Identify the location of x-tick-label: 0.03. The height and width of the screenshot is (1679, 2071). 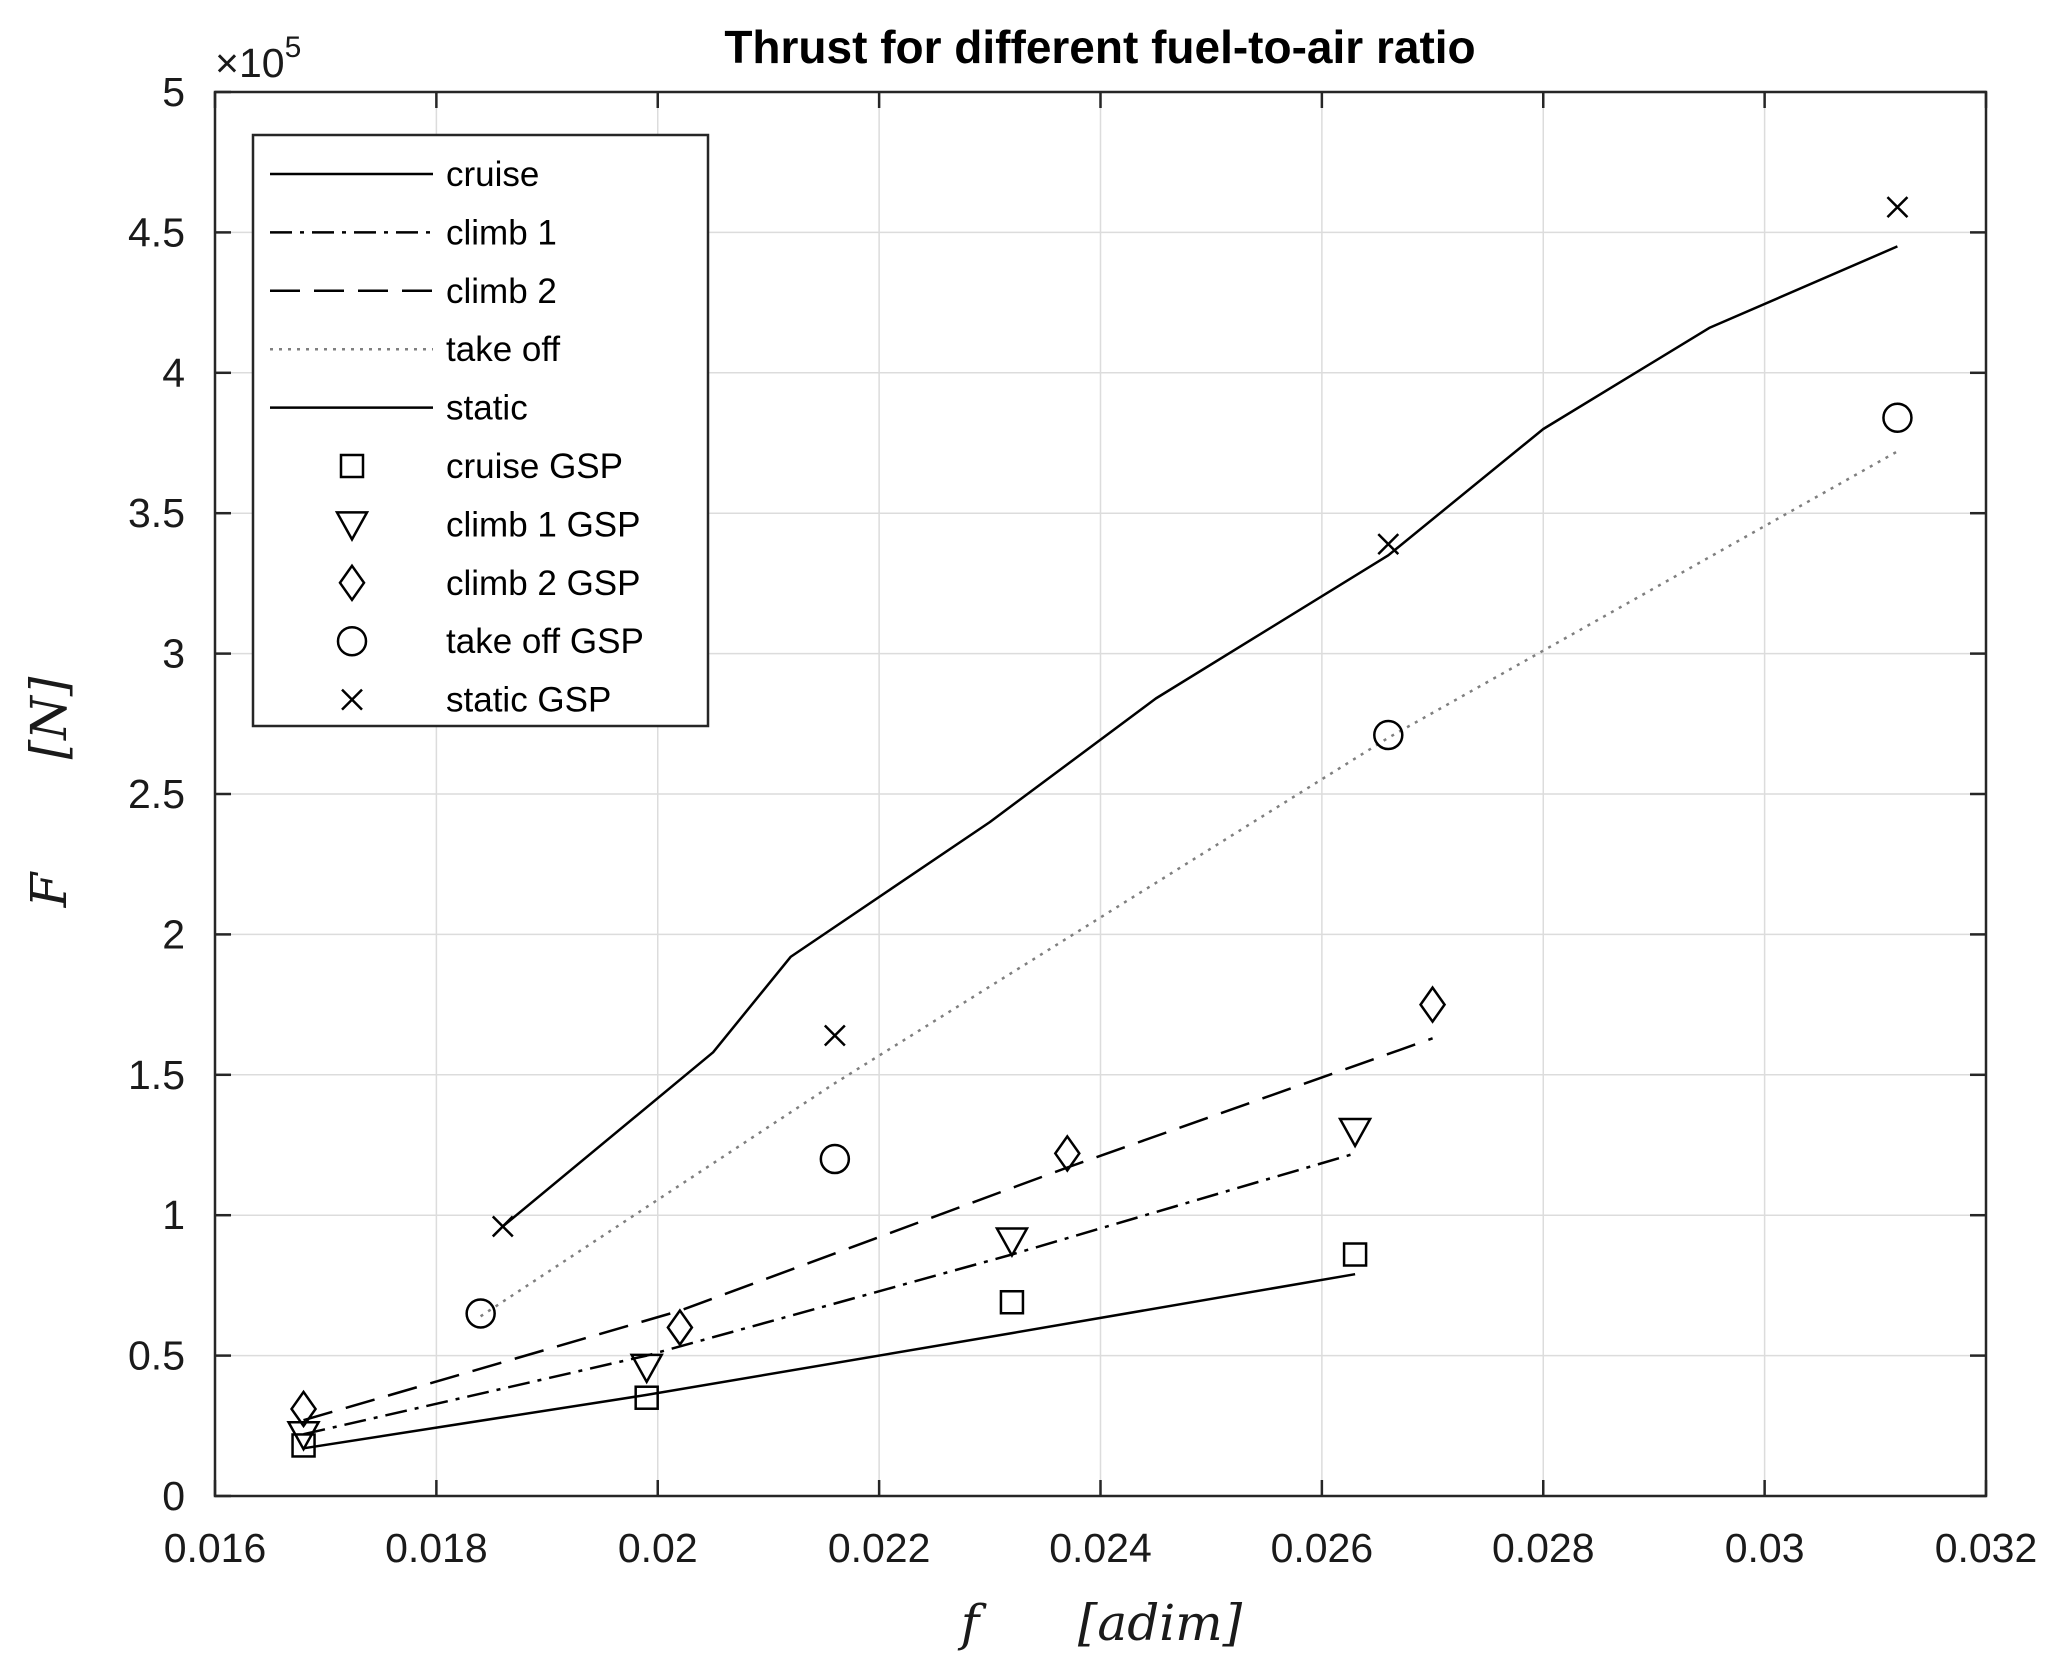
(1765, 1548).